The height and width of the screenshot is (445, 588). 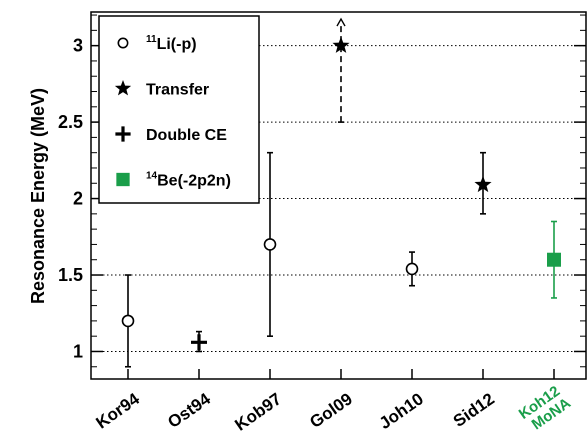 I want to click on legend: 11Li(-p) Transfer Double CE 14Be(-2p2n), so click(x=179, y=109).